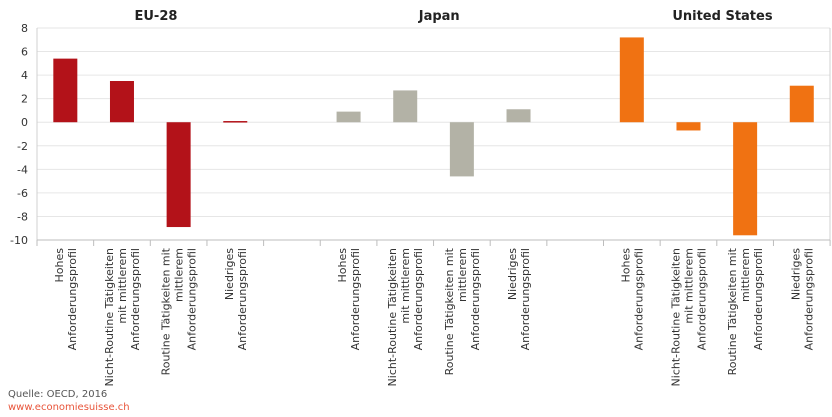 The image size is (832, 417). Describe the element at coordinates (155, 16) in the screenshot. I see `panel-title: EU-28` at that location.